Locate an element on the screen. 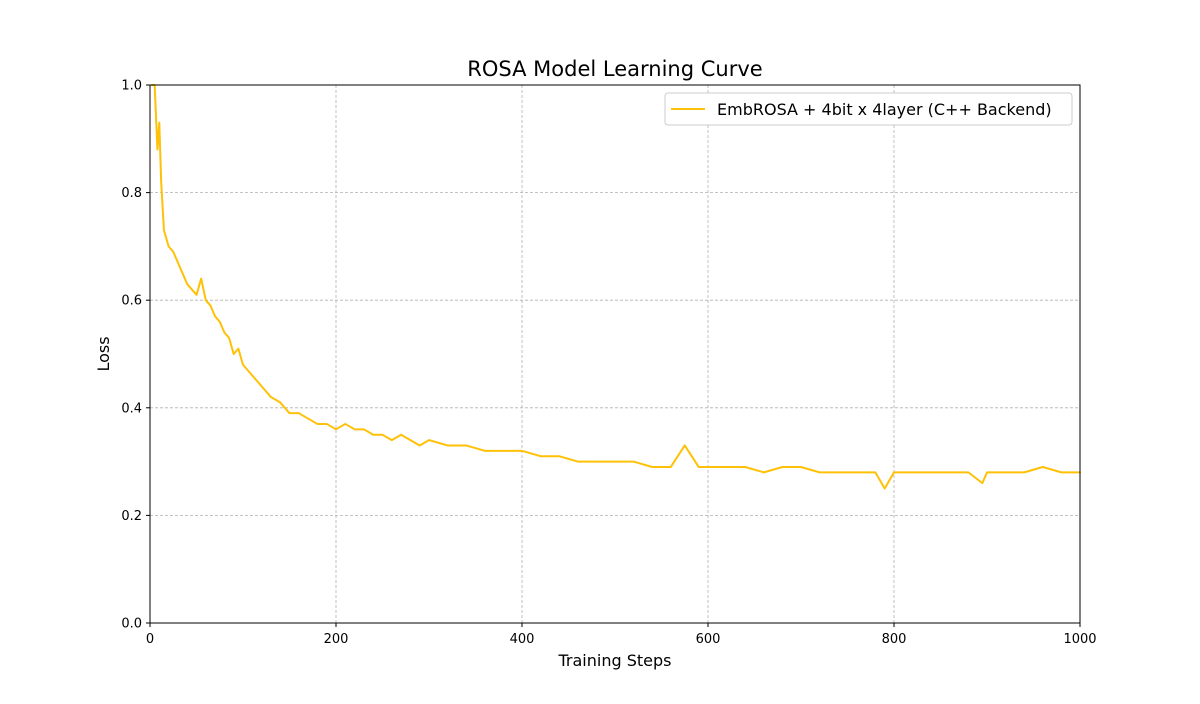 The height and width of the screenshot is (704, 1200). chart-title: ROSA Model Learning Curve is located at coordinates (614, 69).